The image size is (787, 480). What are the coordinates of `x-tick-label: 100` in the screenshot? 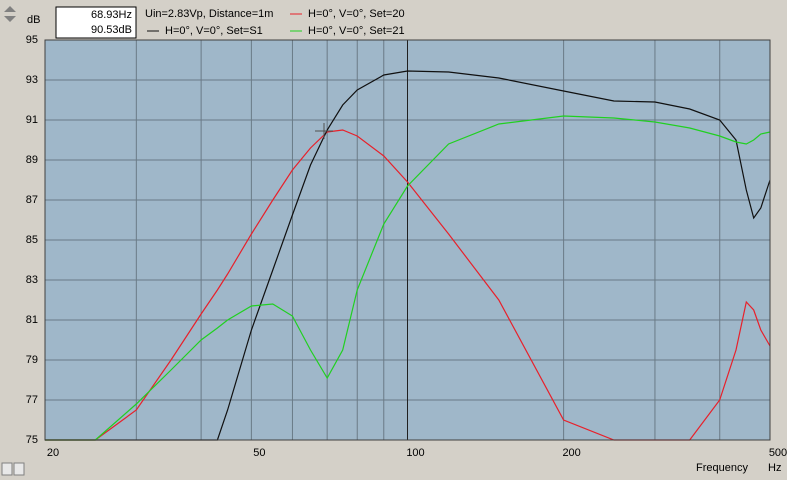 It's located at (415, 453).